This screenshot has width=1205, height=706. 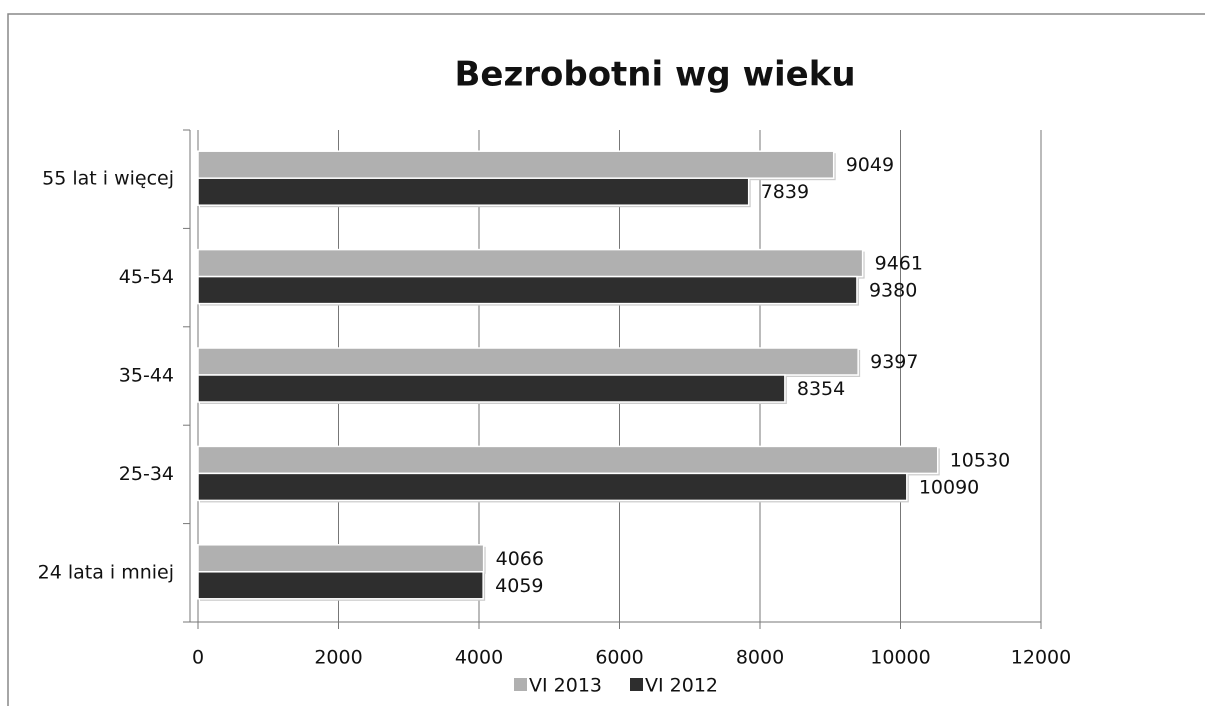 I want to click on legend-label: VI 2013, so click(x=565, y=686).